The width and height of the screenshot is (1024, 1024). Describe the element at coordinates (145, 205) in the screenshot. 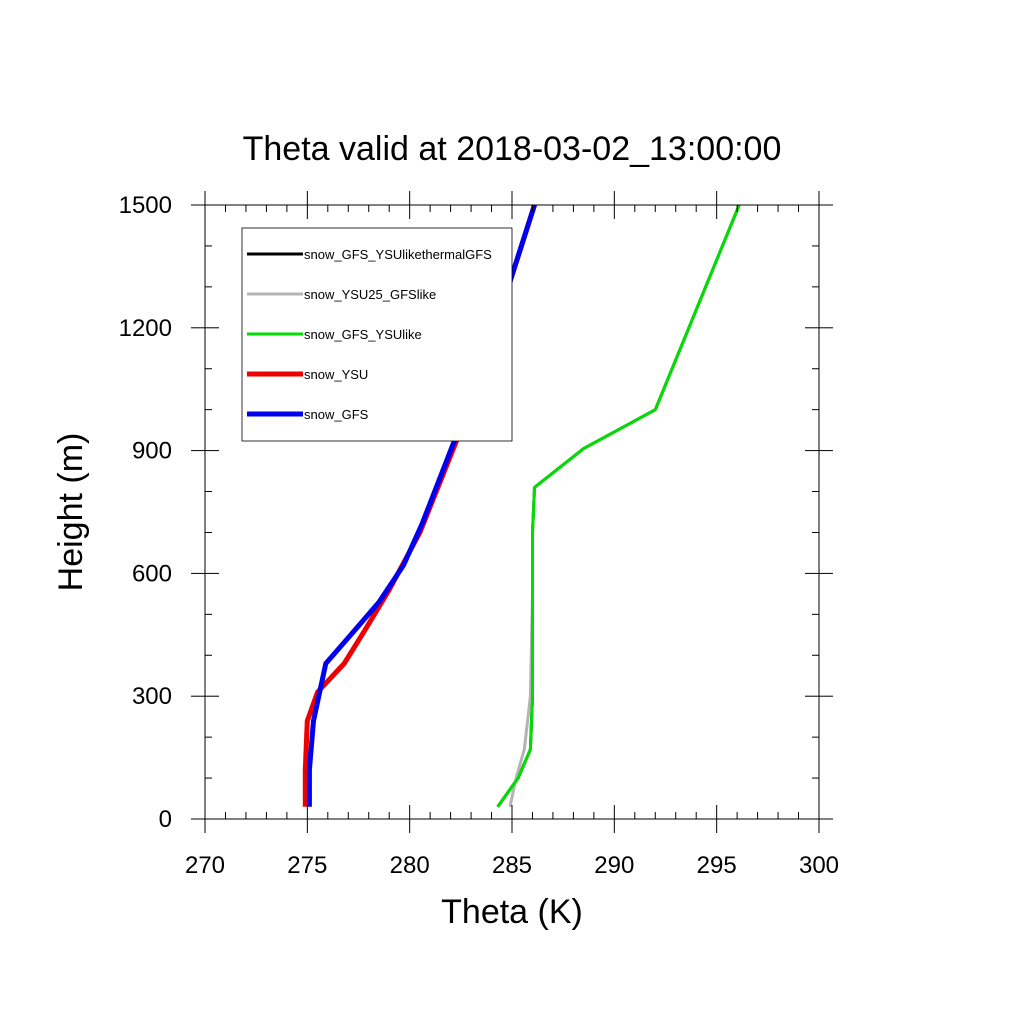

I see `y-tick-label: 1500` at that location.